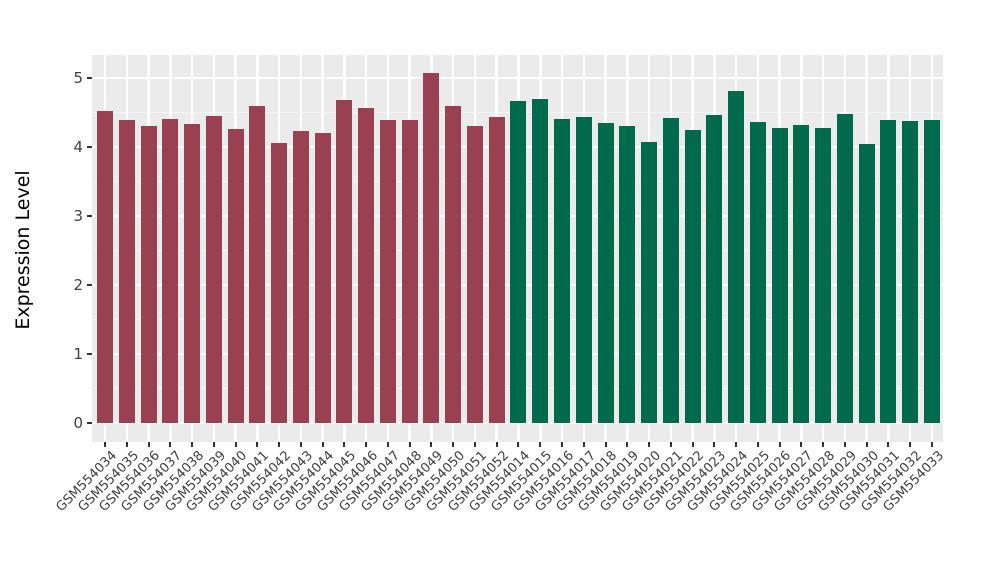 This screenshot has width=1000, height=580. I want to click on y-tick-label: 1, so click(78, 353).